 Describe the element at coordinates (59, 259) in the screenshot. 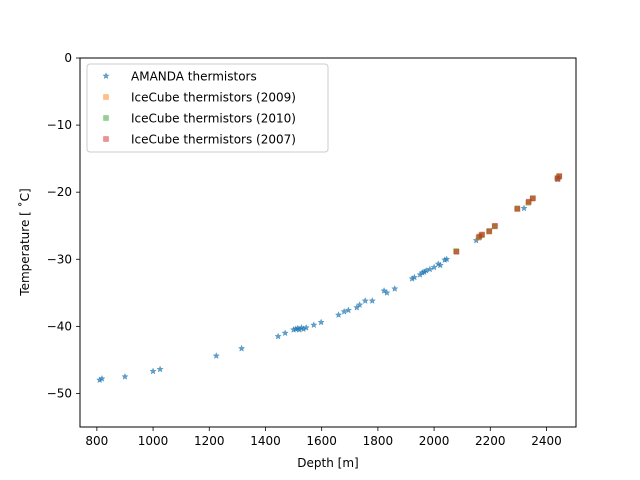

I see `y-tick-label: −30` at that location.